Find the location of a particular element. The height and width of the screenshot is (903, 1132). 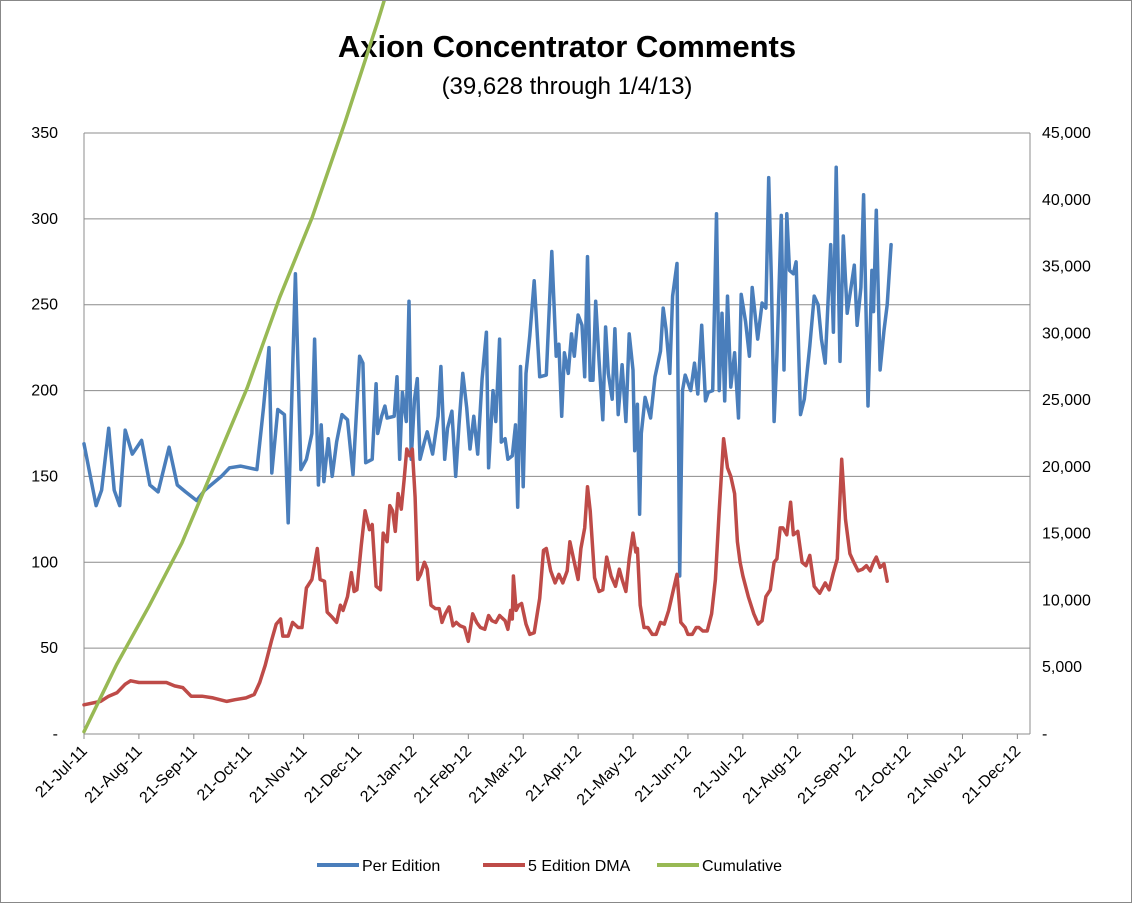

y-left-tick-label: 250 is located at coordinates (44, 305).